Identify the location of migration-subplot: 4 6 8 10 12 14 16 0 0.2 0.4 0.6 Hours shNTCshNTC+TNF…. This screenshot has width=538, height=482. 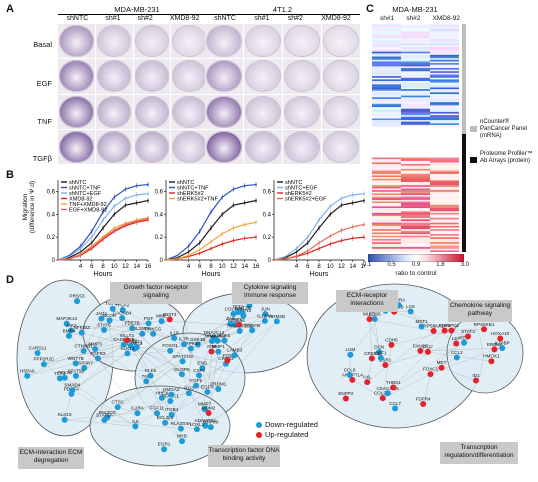
(207, 229).